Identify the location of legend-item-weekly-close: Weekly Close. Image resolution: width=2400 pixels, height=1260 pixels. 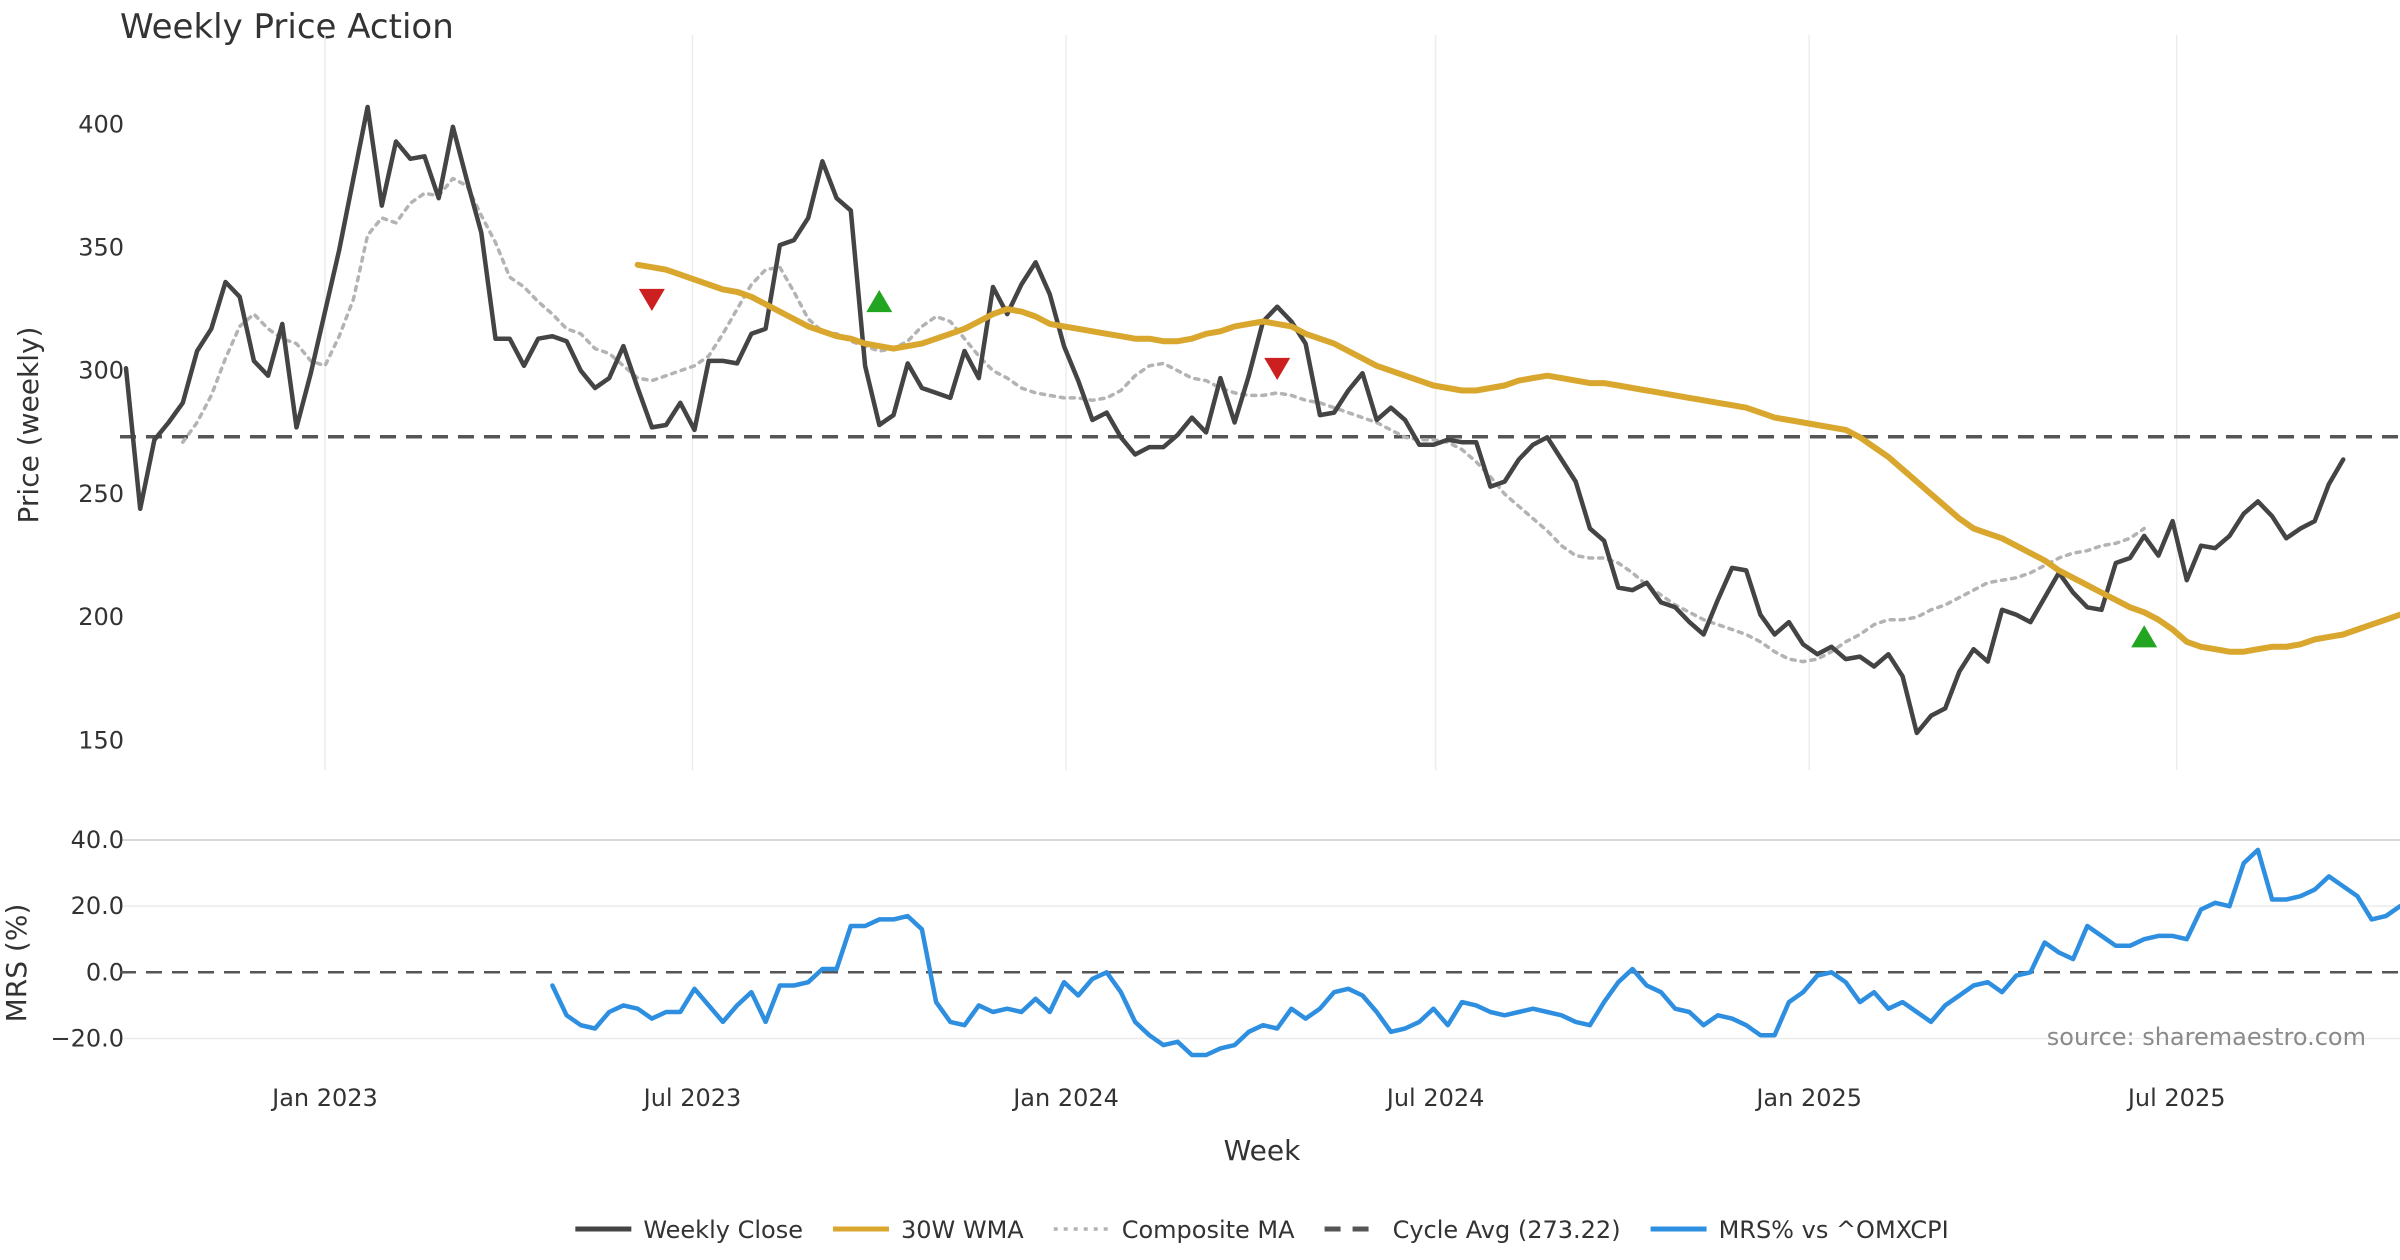
(689, 1230).